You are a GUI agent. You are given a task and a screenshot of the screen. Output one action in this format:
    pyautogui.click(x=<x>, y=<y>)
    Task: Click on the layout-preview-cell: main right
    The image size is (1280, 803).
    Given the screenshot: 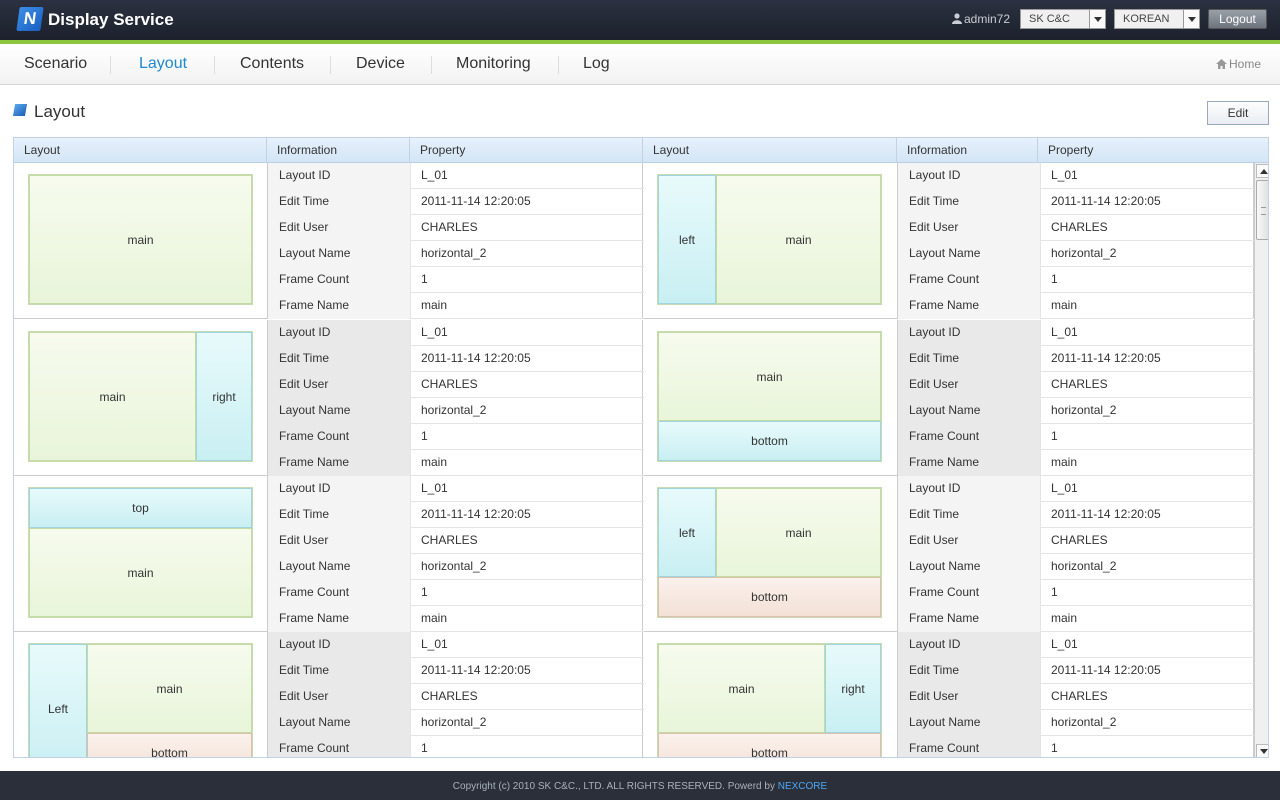 What is the action you would take?
    pyautogui.click(x=140, y=398)
    